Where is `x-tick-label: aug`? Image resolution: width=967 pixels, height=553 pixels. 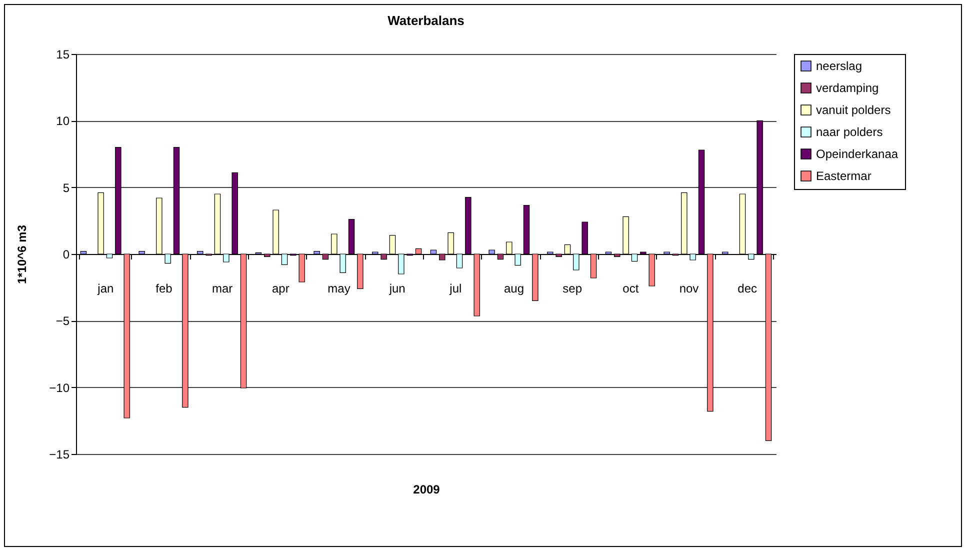 x-tick-label: aug is located at coordinates (514, 289).